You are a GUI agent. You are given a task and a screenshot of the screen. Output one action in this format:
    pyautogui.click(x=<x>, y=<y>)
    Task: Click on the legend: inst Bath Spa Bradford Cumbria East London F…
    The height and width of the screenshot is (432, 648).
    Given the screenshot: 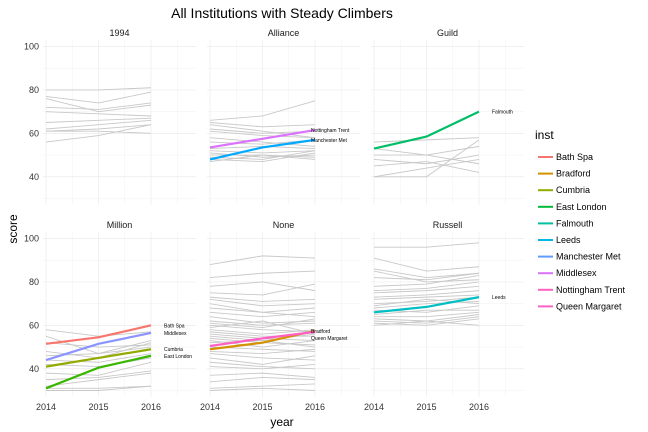 What is the action you would take?
    pyautogui.click(x=580, y=219)
    